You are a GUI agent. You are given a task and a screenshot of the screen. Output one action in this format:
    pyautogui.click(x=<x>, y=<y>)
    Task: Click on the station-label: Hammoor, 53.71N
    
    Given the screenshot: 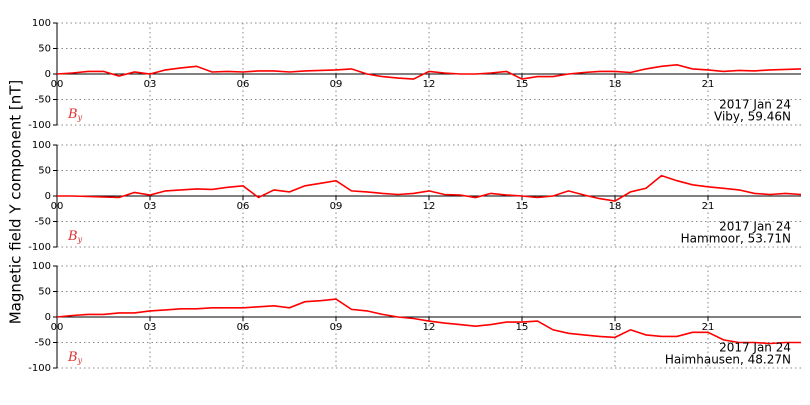 What is the action you would take?
    pyautogui.click(x=736, y=239)
    